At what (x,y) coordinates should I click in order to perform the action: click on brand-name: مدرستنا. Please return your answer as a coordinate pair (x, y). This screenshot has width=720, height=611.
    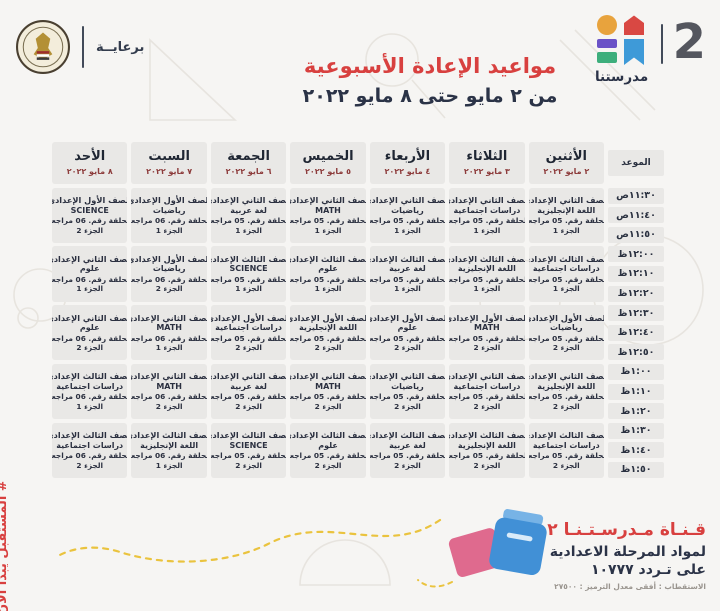
    Looking at the image, I should click on (621, 77).